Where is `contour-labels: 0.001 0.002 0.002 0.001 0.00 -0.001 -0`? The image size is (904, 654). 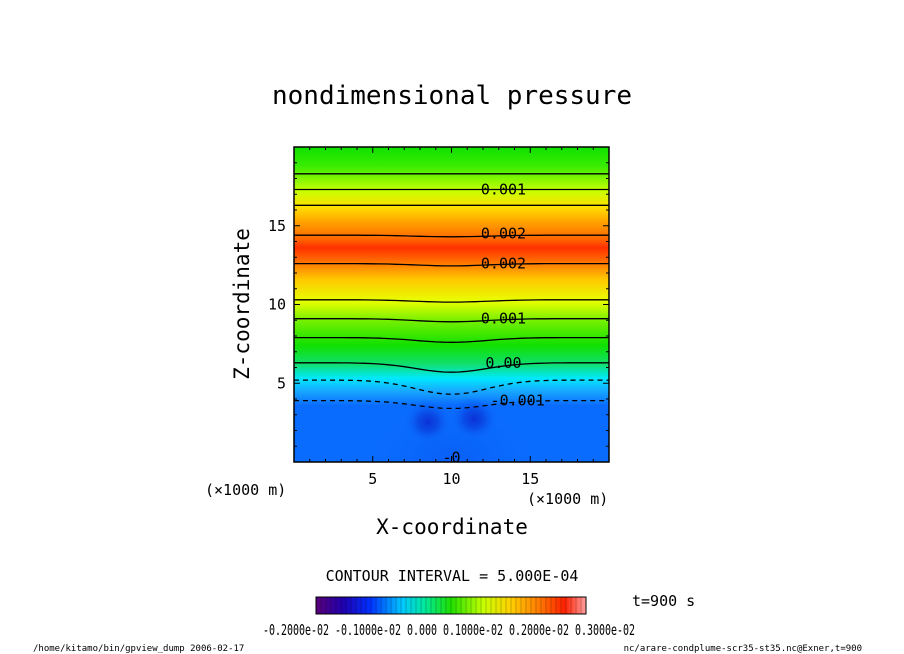
contour-labels: 0.001 0.002 0.002 0.001 0.00 -0.001 -0 is located at coordinates (493, 323).